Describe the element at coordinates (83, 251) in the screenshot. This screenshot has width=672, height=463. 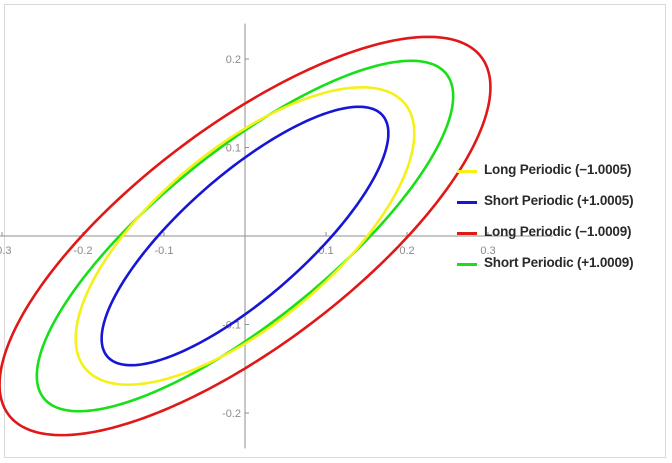
I see `x-tick-label: -0.2` at that location.